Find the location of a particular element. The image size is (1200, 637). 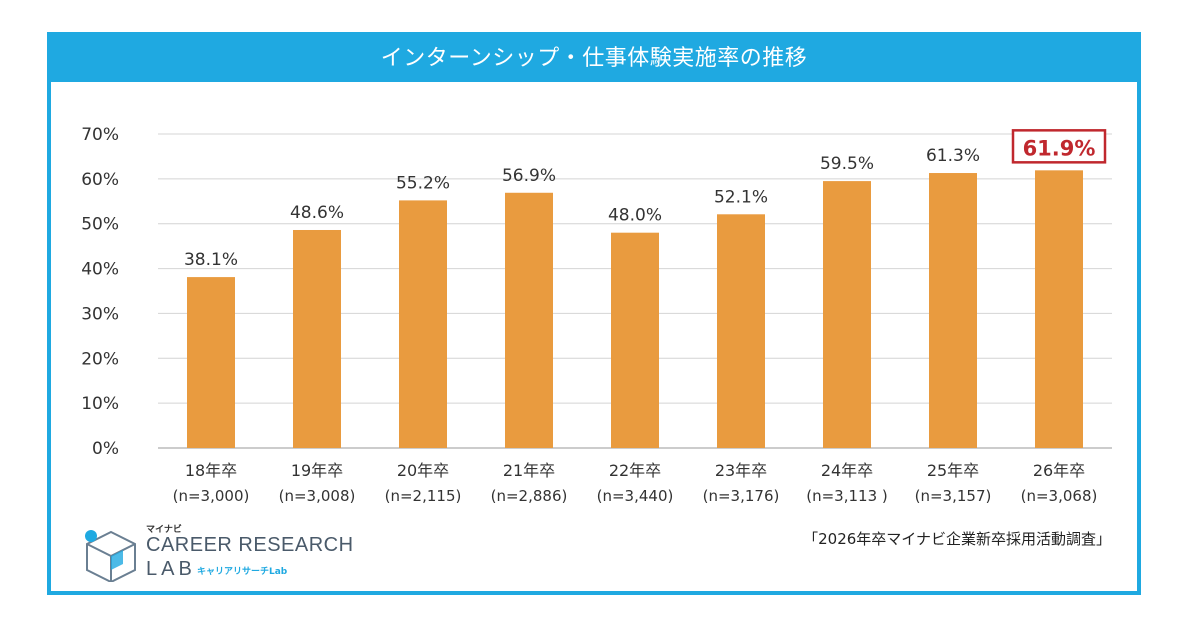

y-tick-label: 50% is located at coordinates (100, 225).